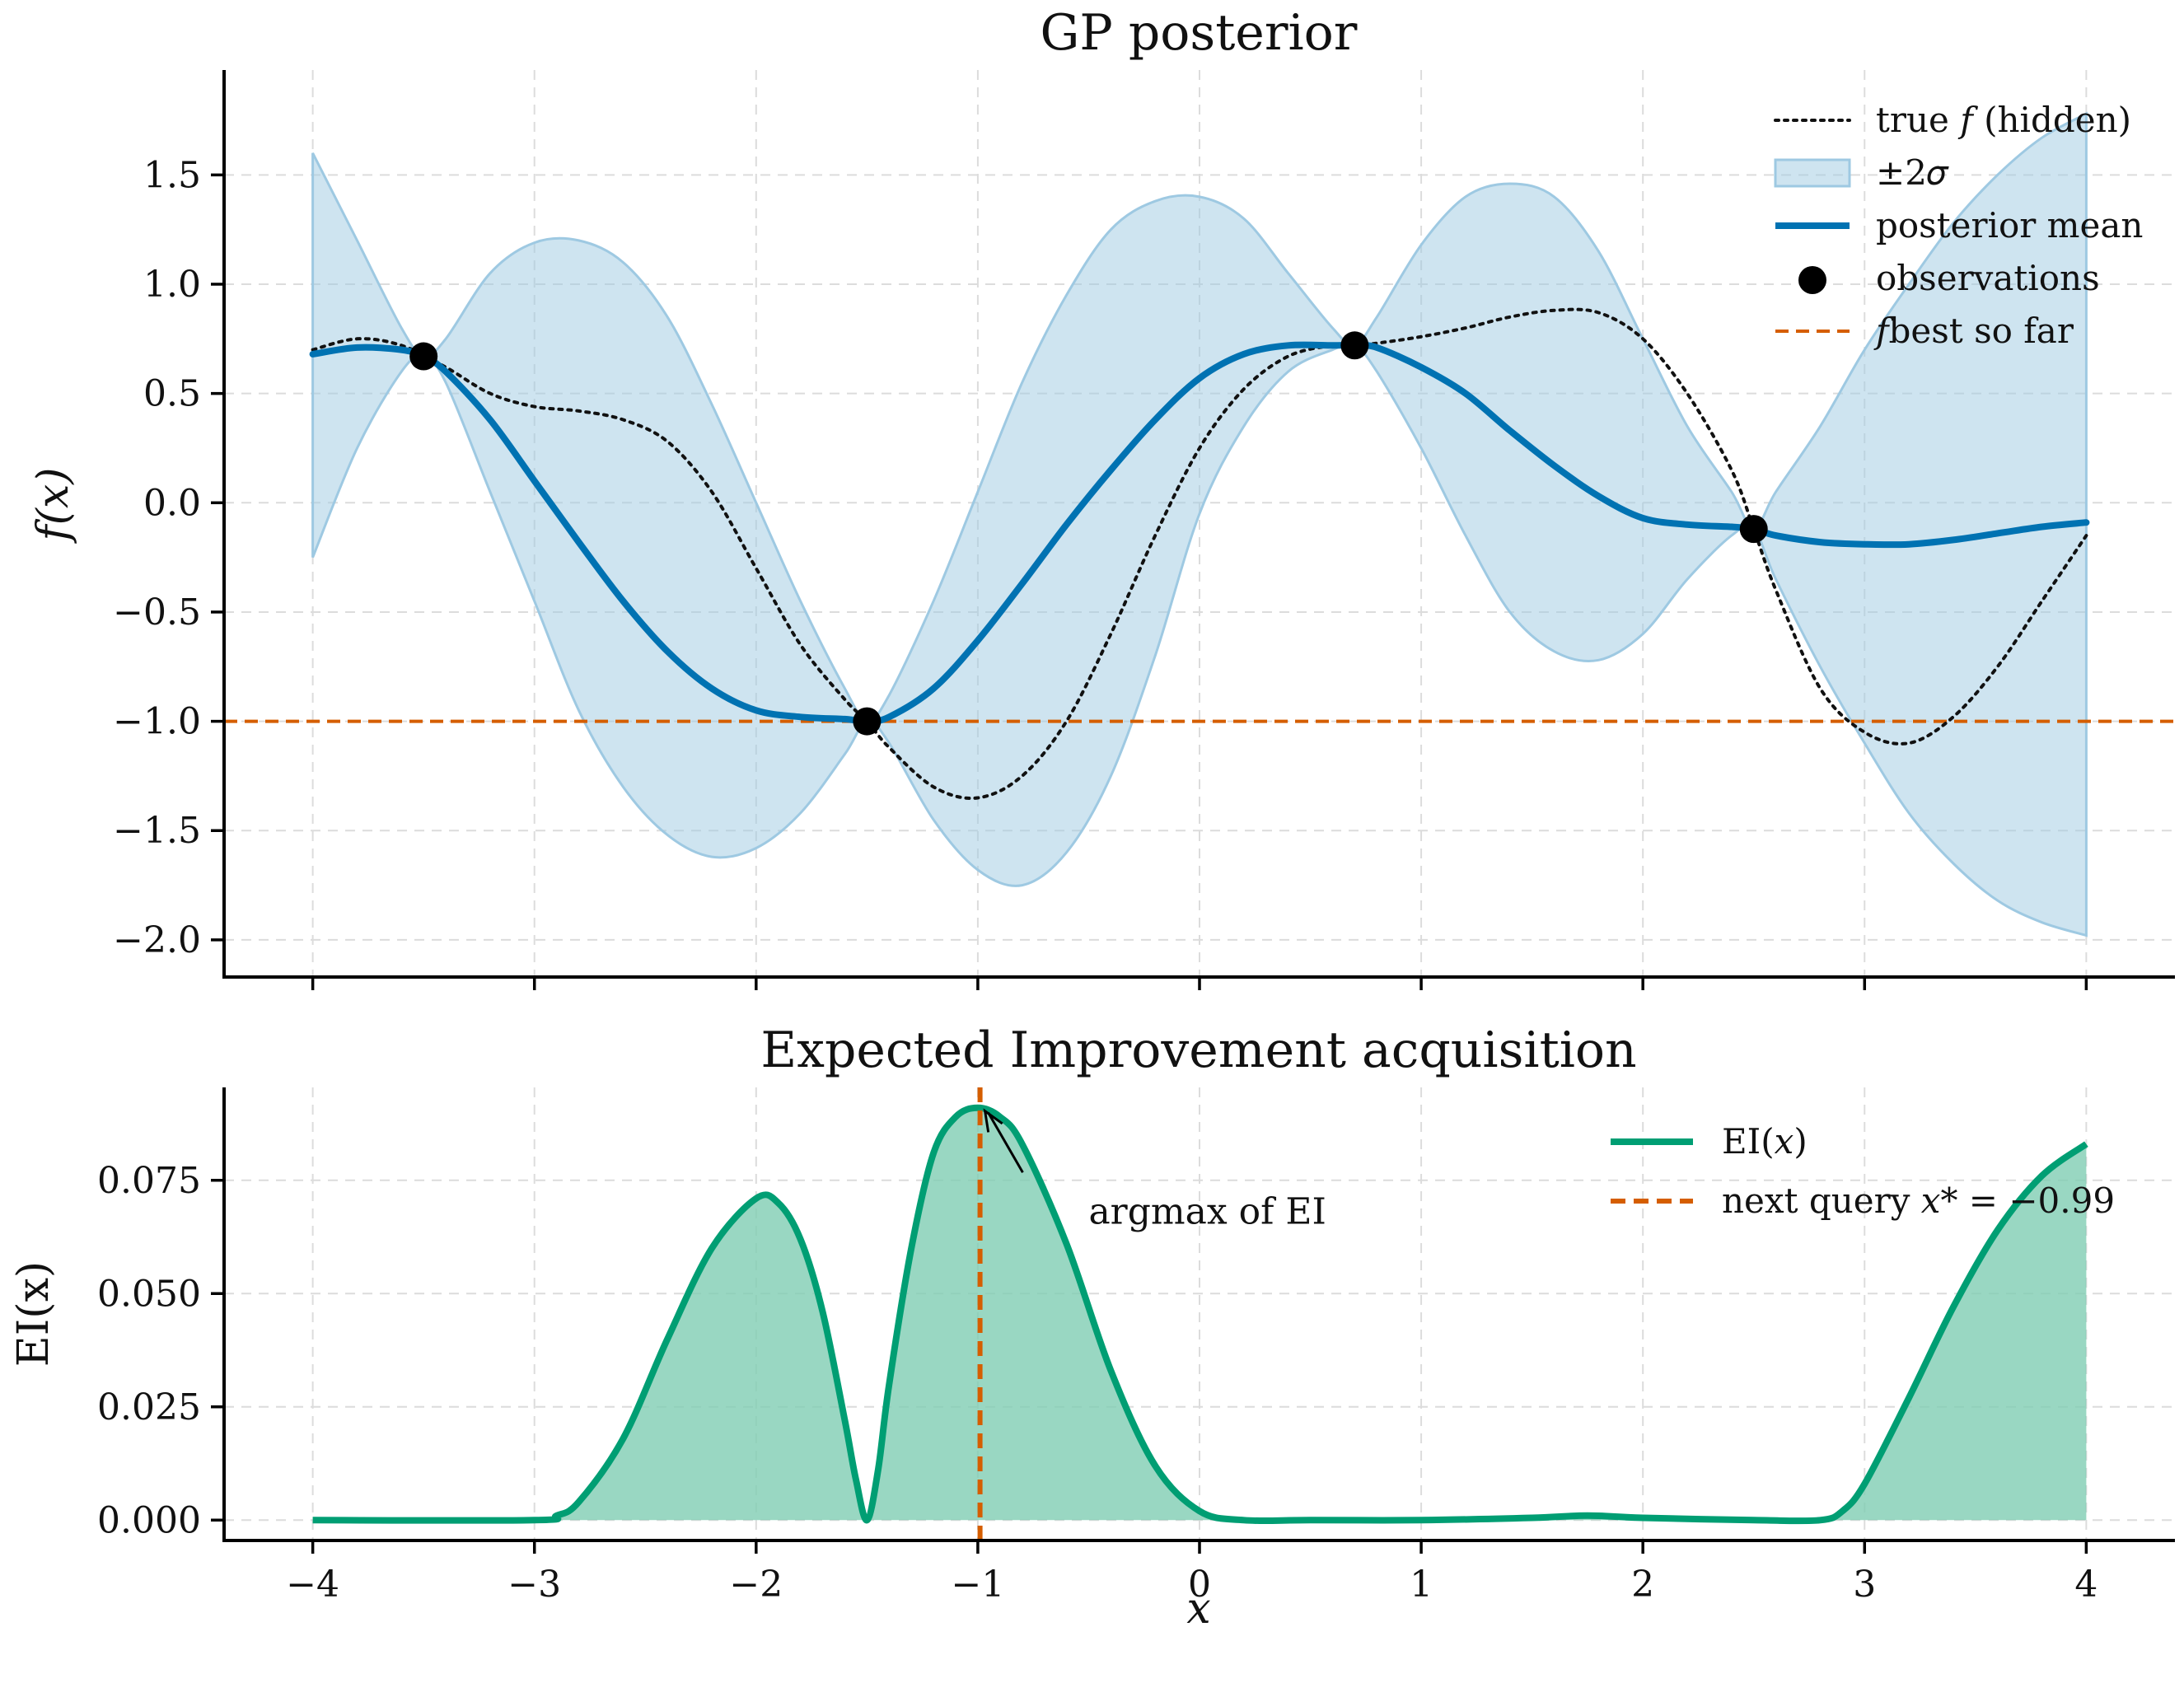 The height and width of the screenshot is (1683, 2184). What do you see at coordinates (1642, 1585) in the screenshot?
I see `ei-xtick-label: 2` at bounding box center [1642, 1585].